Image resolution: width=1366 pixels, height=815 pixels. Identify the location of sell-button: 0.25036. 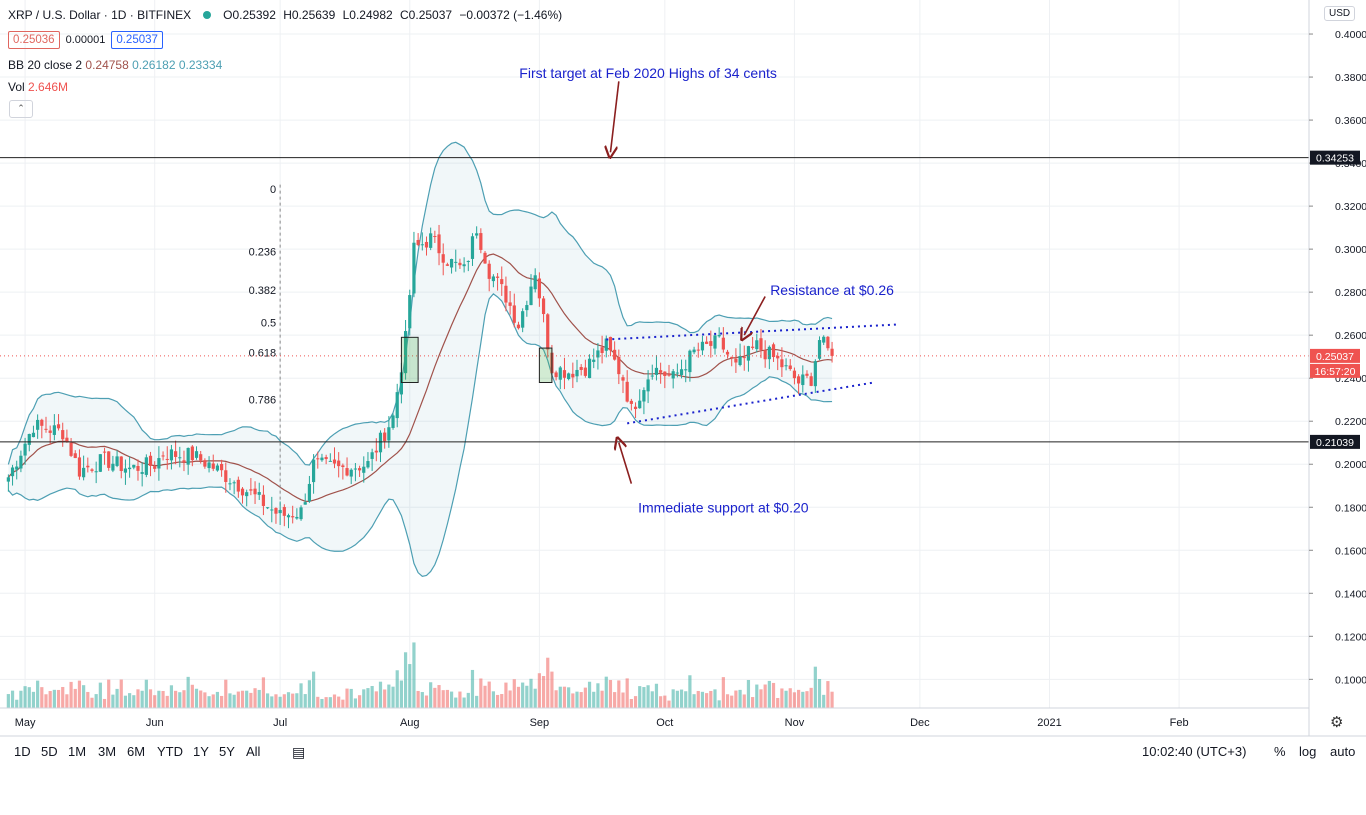
(34, 40).